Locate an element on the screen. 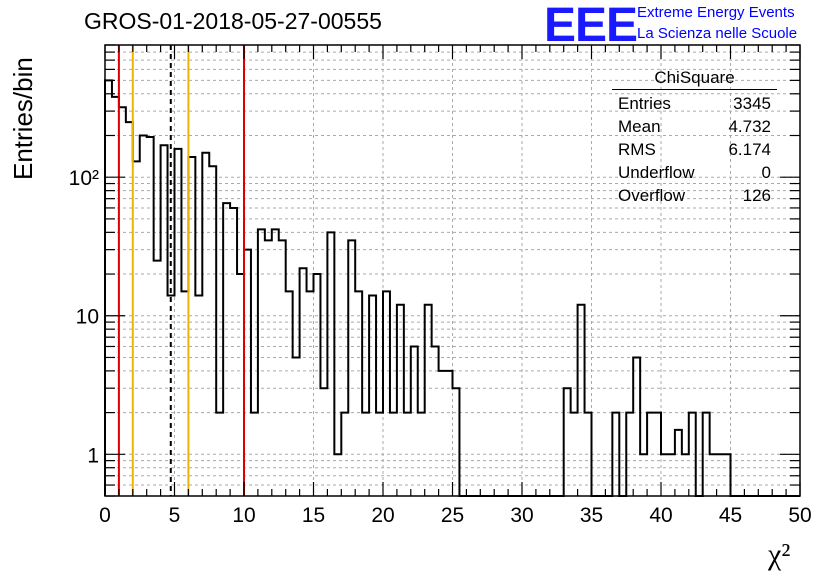 The width and height of the screenshot is (836, 572). stats-value: 3345 is located at coordinates (752, 103).